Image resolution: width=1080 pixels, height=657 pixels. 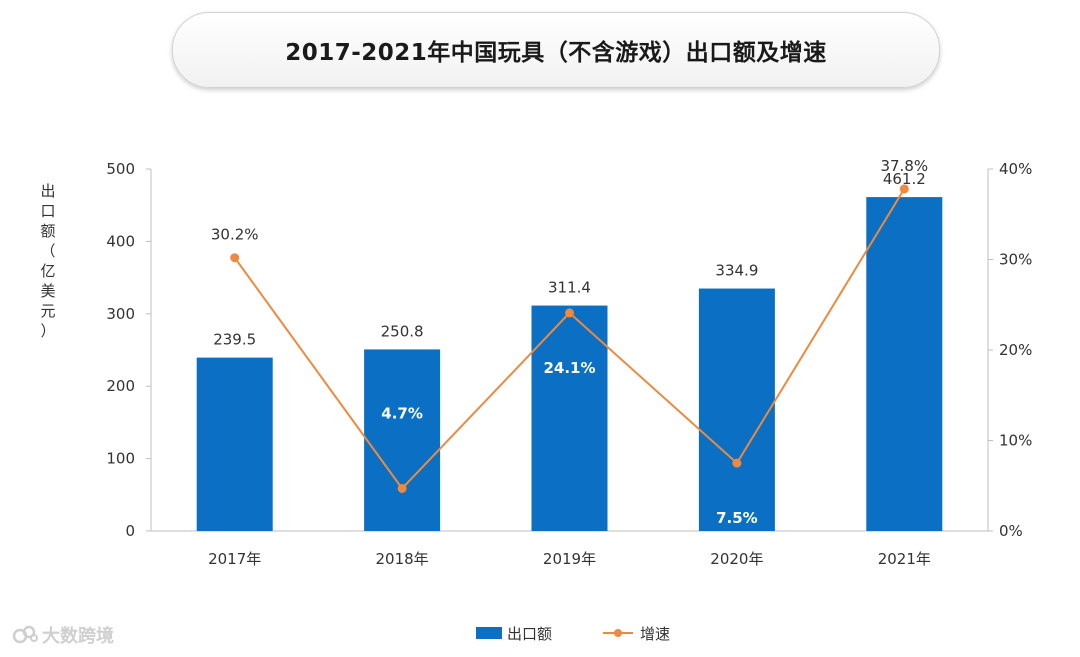 What do you see at coordinates (1015, 169) in the screenshot?
I see `right-tick-label: 40%` at bounding box center [1015, 169].